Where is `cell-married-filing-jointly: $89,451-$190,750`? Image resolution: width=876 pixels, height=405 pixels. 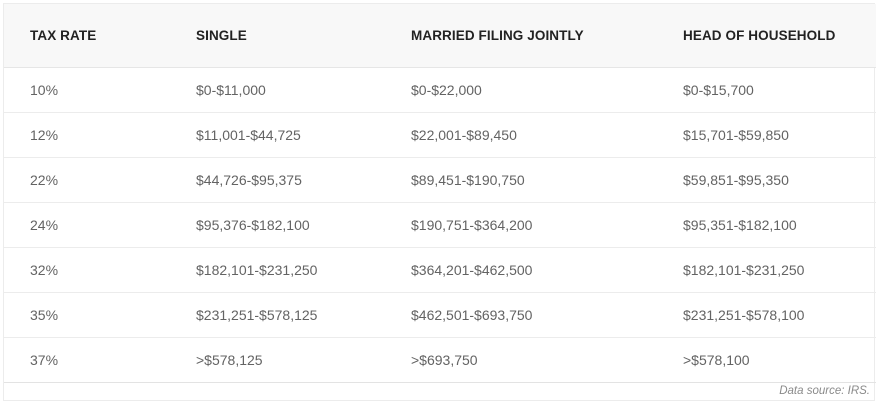 cell-married-filing-jointly: $89,451-$190,750 is located at coordinates (521, 180).